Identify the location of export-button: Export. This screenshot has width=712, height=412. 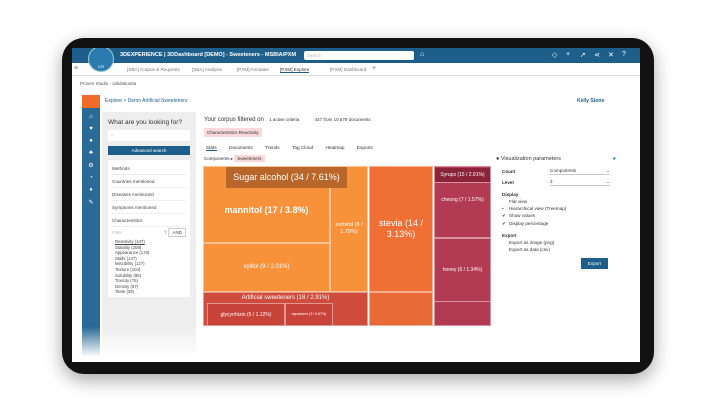
(594, 263).